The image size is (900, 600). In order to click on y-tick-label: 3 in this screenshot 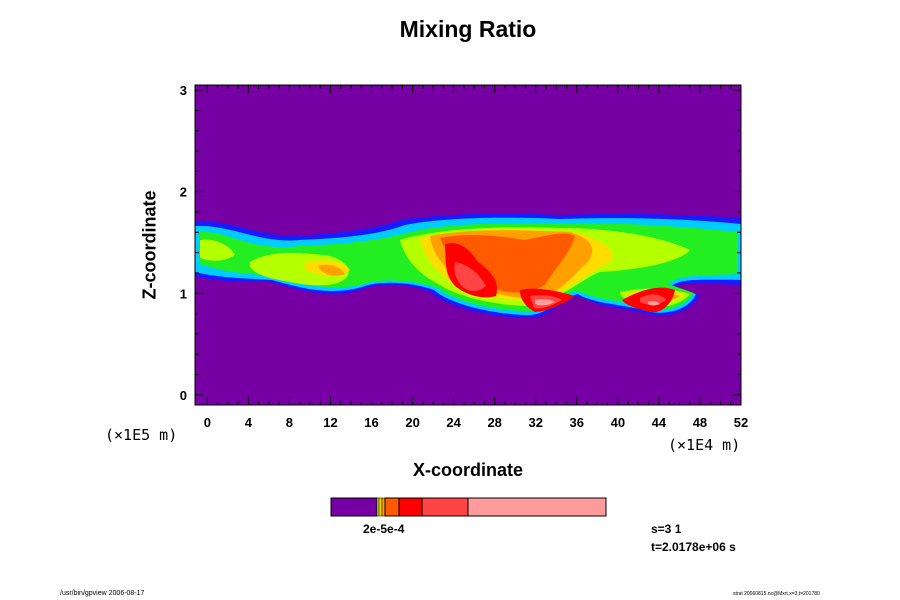, I will do `click(183, 90)`.